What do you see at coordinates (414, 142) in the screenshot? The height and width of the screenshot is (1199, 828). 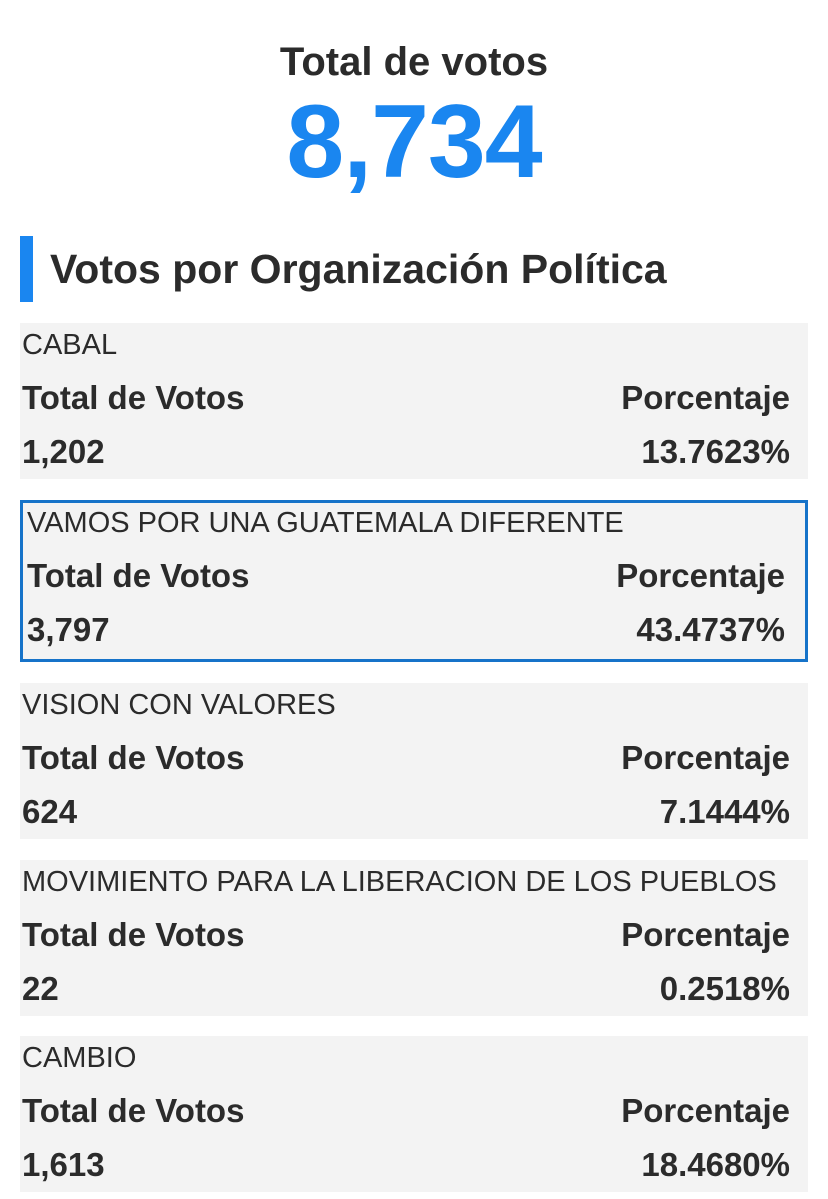 I see `total-votes-value: 8,734` at bounding box center [414, 142].